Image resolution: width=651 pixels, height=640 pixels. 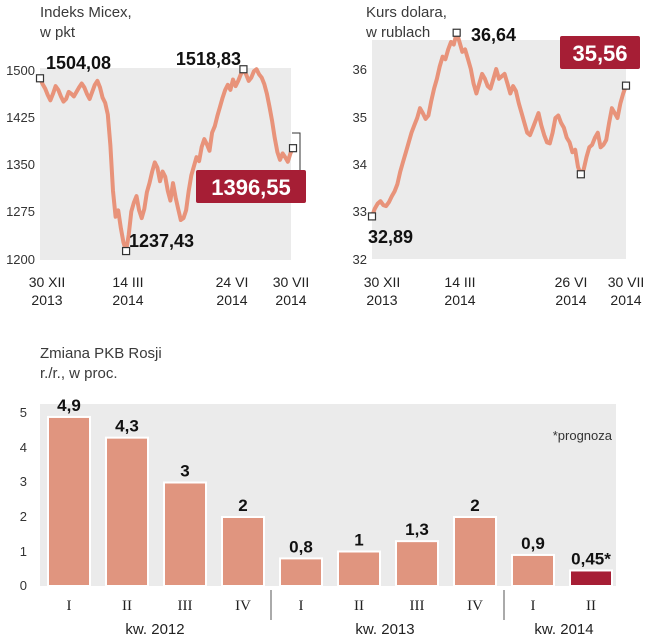 What do you see at coordinates (384, 629) in the screenshot?
I see `gdp-group-label: kw. 2013` at bounding box center [384, 629].